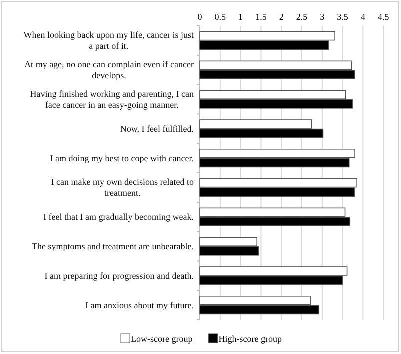  What do you see at coordinates (302, 17) in the screenshot?
I see `x-tick-label: 2.5` at bounding box center [302, 17].